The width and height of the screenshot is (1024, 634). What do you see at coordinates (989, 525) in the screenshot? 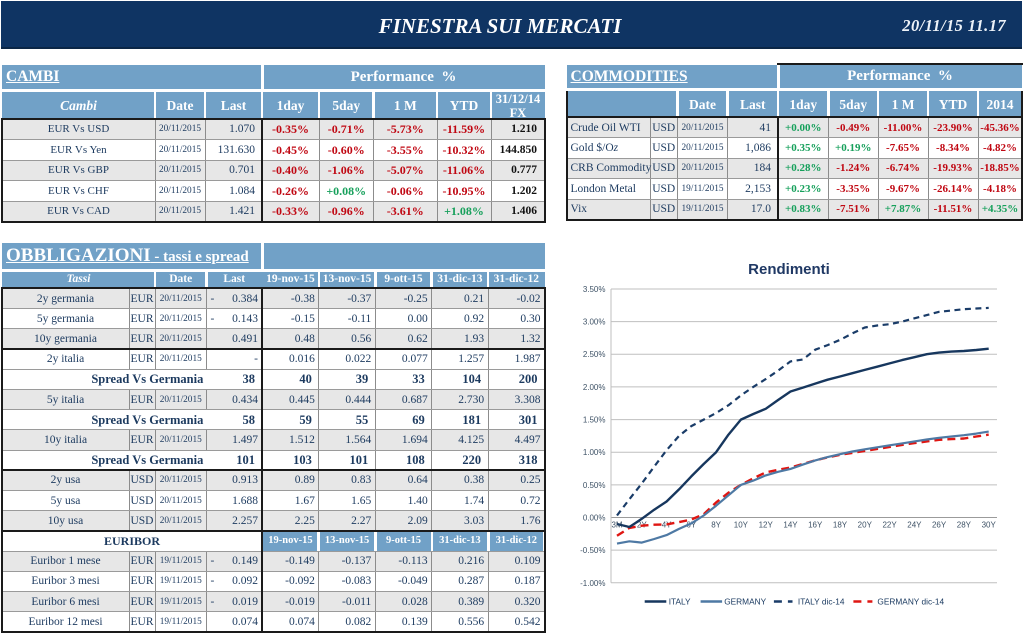
I see `svg-text: 30Y` at bounding box center [989, 525].